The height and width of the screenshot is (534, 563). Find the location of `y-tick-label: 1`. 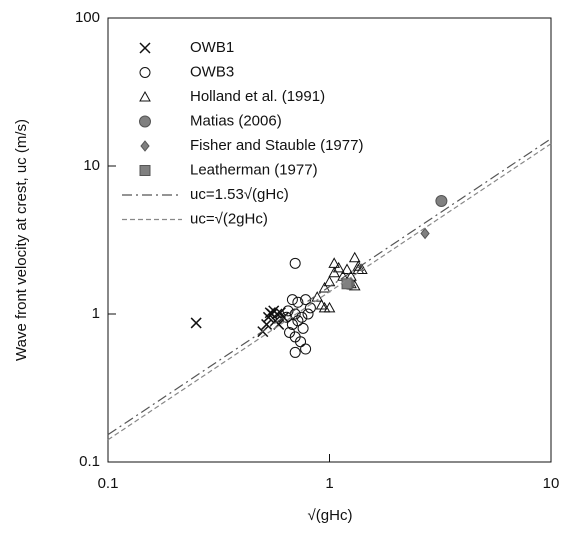

y-tick-label: 1 is located at coordinates (96, 313).